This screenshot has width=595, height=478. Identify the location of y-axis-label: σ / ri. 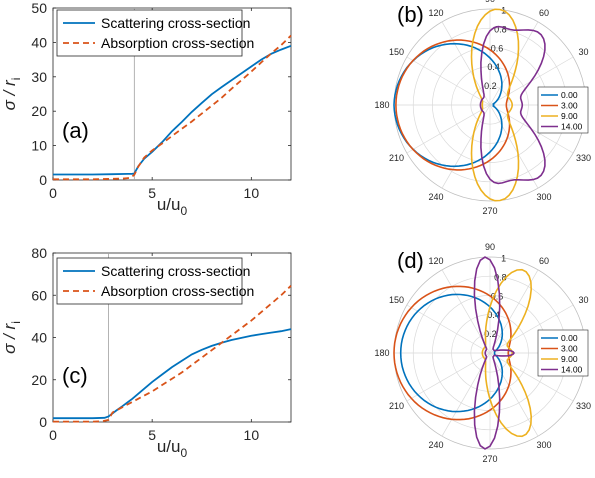
(11, 337).